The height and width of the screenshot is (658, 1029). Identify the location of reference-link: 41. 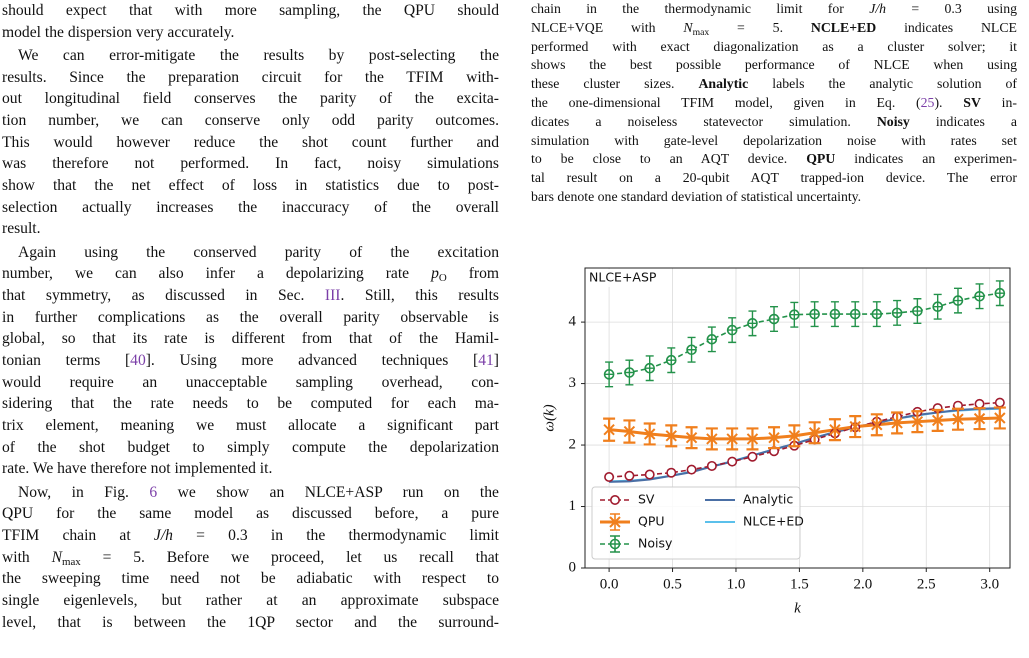
(486, 360).